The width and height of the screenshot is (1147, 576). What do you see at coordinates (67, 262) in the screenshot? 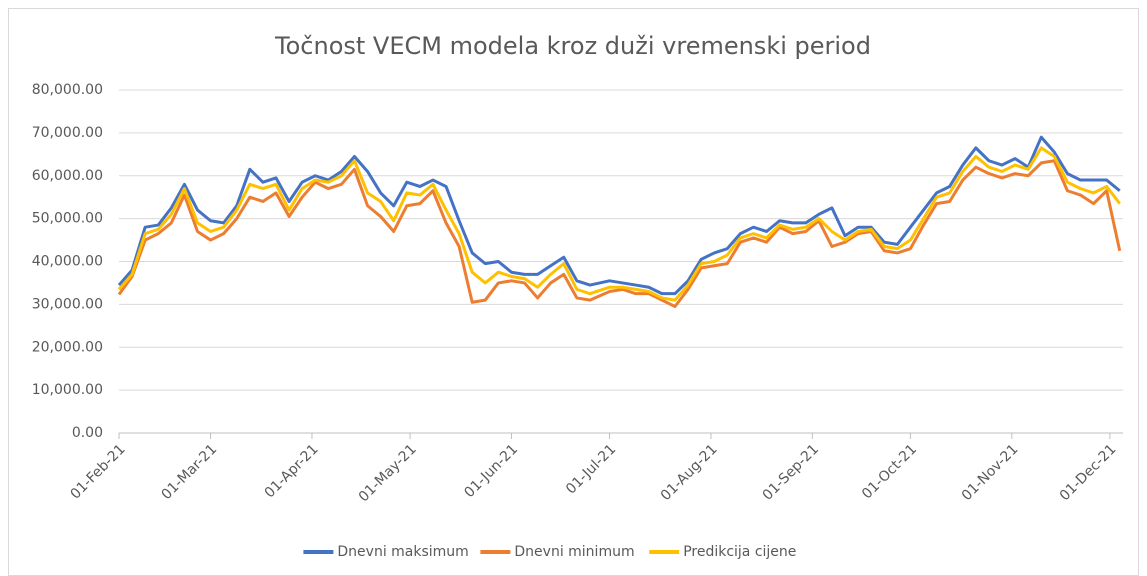
I see `y-tick-label: 40,000.00` at bounding box center [67, 262].